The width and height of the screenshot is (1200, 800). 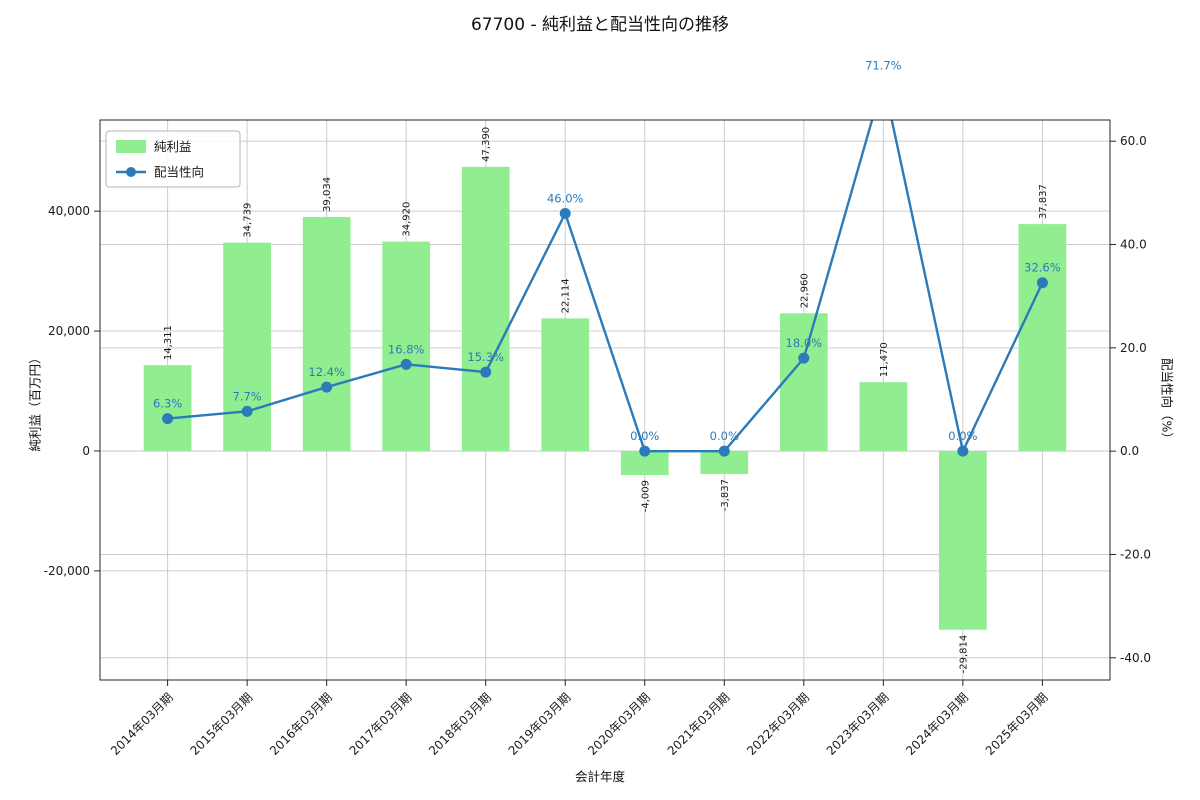 What do you see at coordinates (1133, 348) in the screenshot?
I see `y-tick-label-right: 20.0` at bounding box center [1133, 348].